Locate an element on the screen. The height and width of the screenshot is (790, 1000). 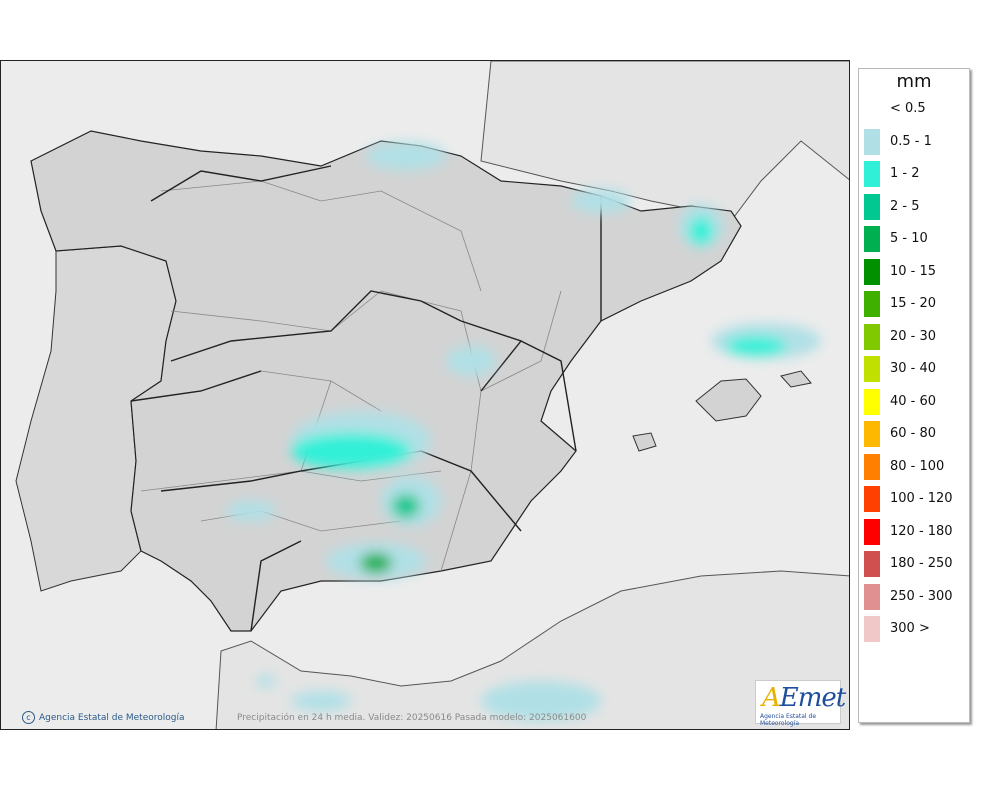
legend-item: 5 - 10 is located at coordinates (914, 239).